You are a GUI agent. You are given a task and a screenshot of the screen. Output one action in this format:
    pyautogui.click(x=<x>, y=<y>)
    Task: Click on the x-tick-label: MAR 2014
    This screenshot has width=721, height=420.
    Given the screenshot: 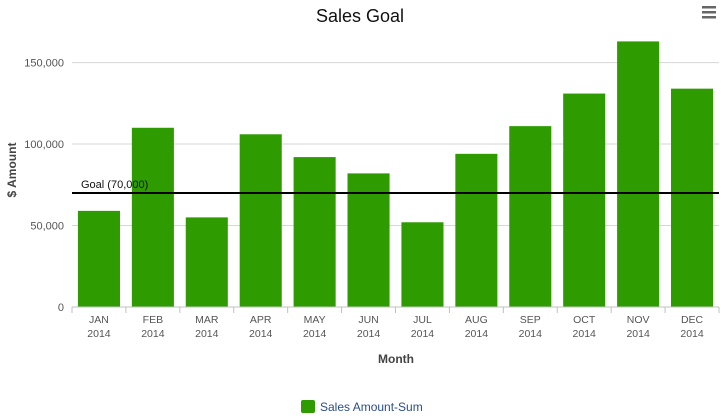 What is the action you would take?
    pyautogui.click(x=207, y=327)
    